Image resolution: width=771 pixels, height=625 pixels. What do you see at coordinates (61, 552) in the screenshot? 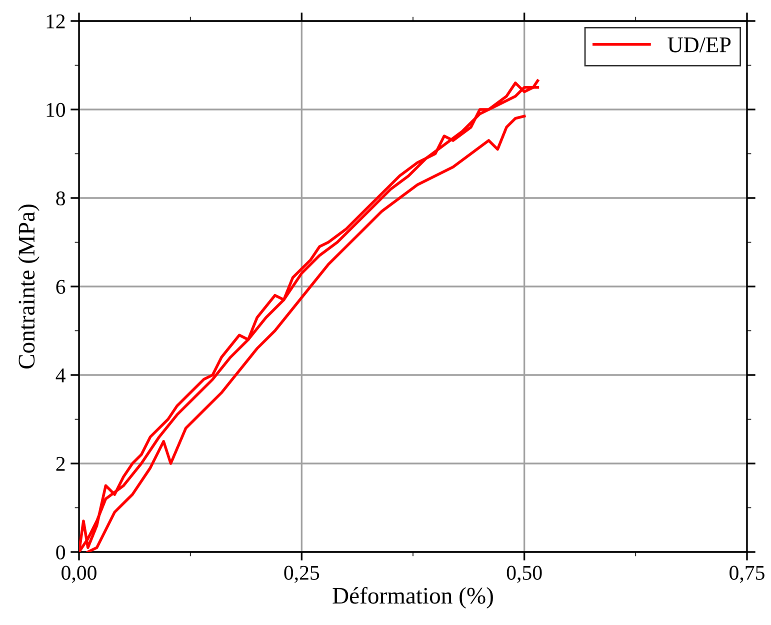
I see `y-tick-label: 0` at bounding box center [61, 552].